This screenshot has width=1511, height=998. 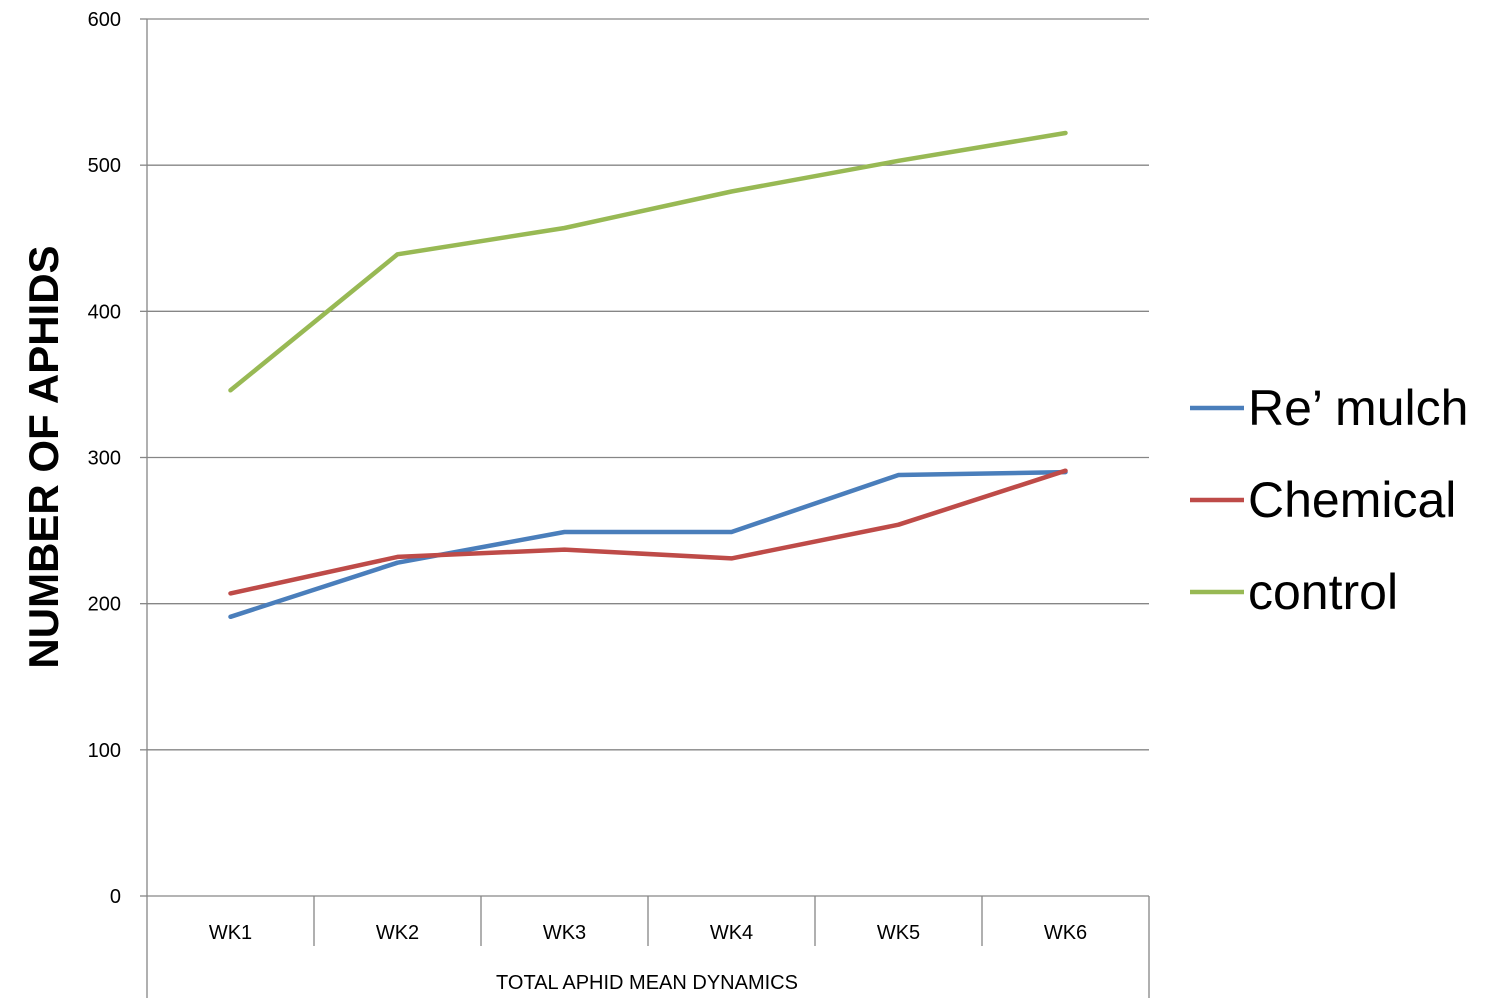 What do you see at coordinates (564, 933) in the screenshot?
I see `x-tick-label: WK3` at bounding box center [564, 933].